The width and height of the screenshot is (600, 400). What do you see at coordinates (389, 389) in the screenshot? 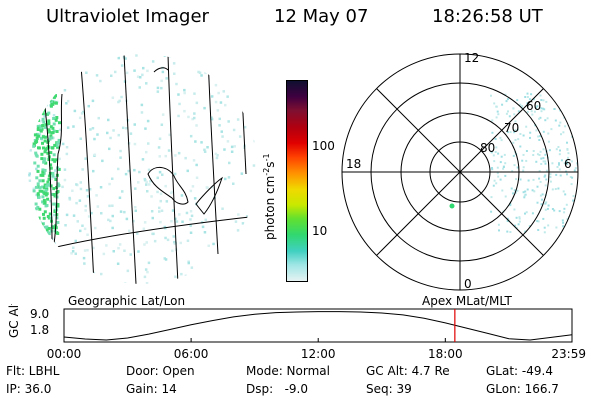
I see `footer-seq: Seq: 39` at bounding box center [389, 389].